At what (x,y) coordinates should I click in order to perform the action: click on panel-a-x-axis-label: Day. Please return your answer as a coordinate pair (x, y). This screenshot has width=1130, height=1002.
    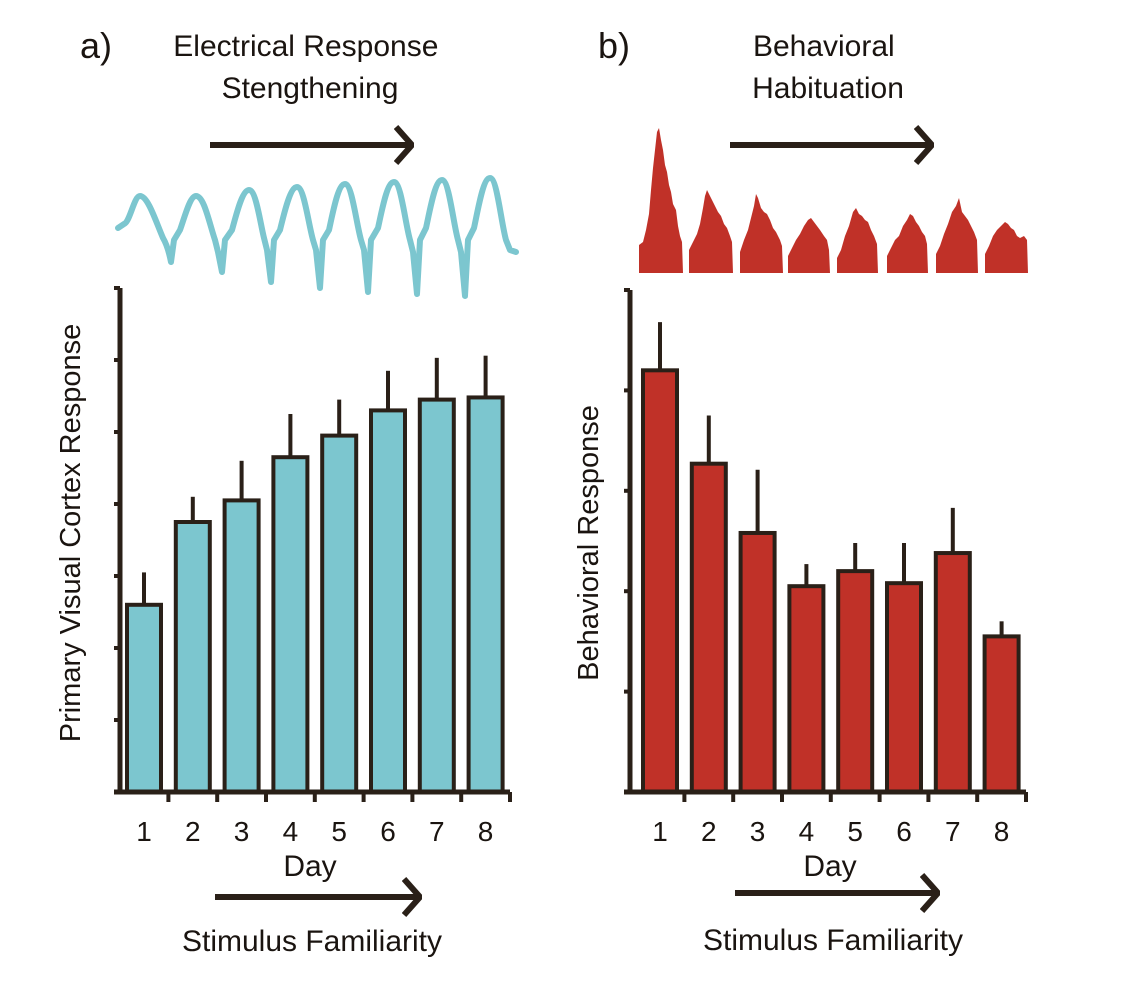
    Looking at the image, I should click on (309, 866).